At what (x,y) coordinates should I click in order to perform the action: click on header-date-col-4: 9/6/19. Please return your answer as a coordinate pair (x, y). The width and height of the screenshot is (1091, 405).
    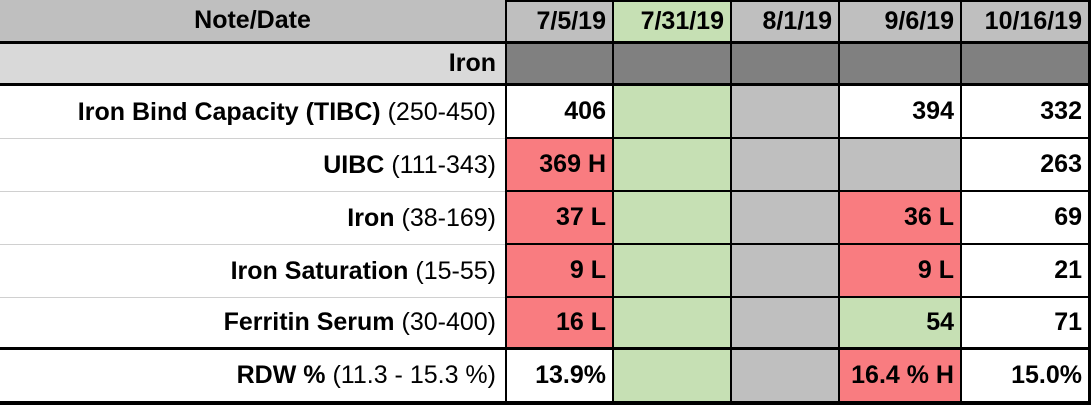
    Looking at the image, I should click on (899, 22).